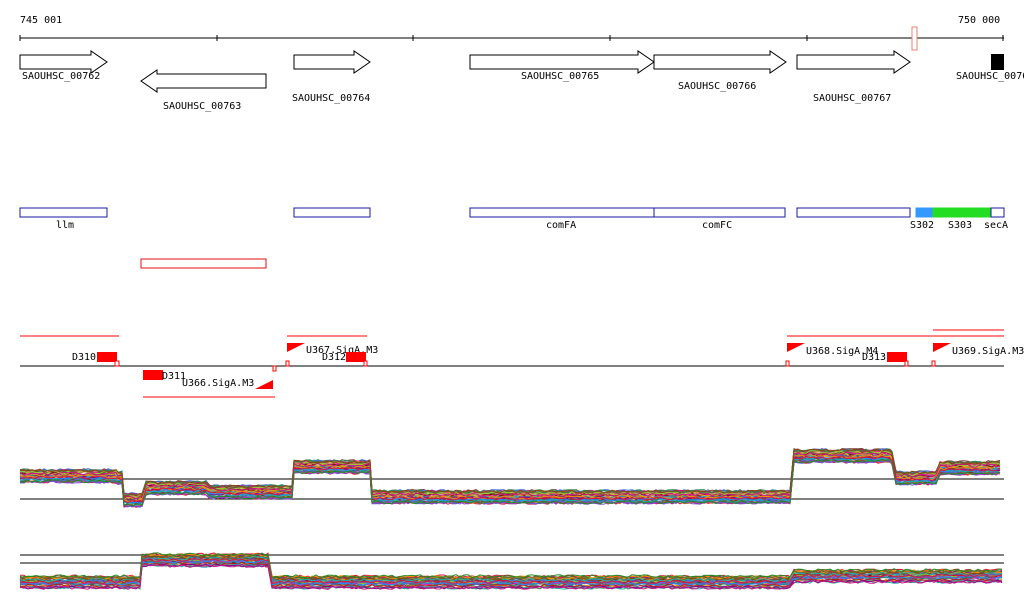 The width and height of the screenshot is (1024, 611). Describe the element at coordinates (107, 357) in the screenshot. I see `segment-d310` at that location.